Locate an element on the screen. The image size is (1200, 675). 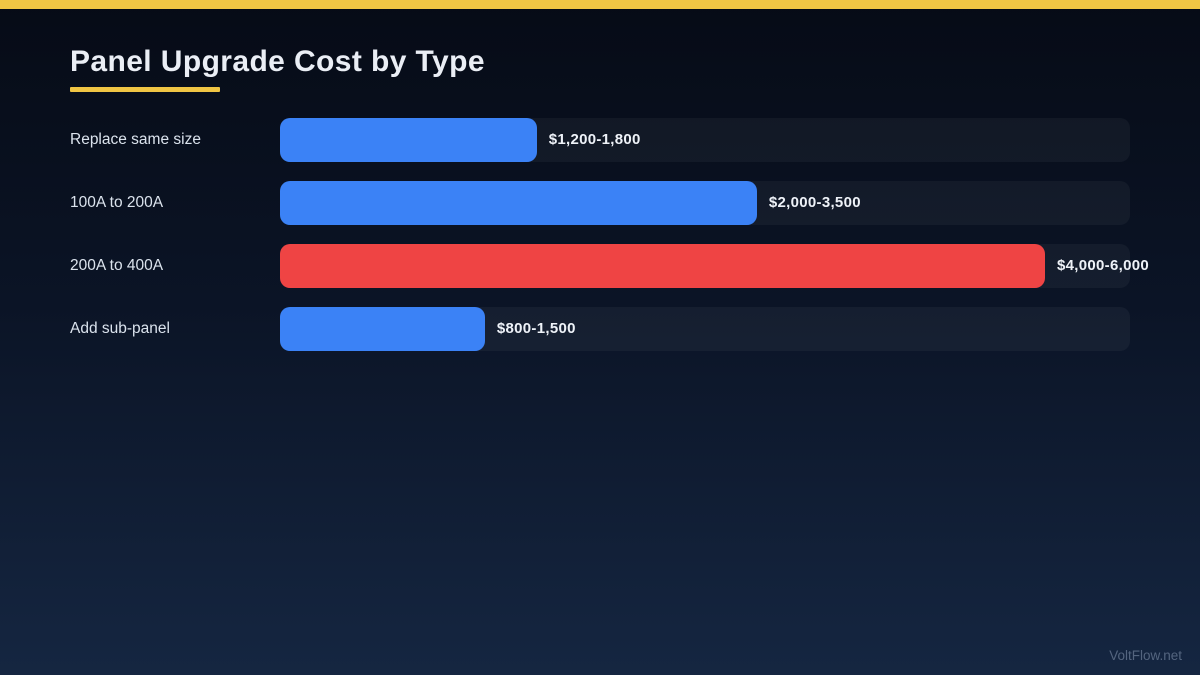
chart-row: 200A to 400A $4,000-6,000 is located at coordinates (625, 266).